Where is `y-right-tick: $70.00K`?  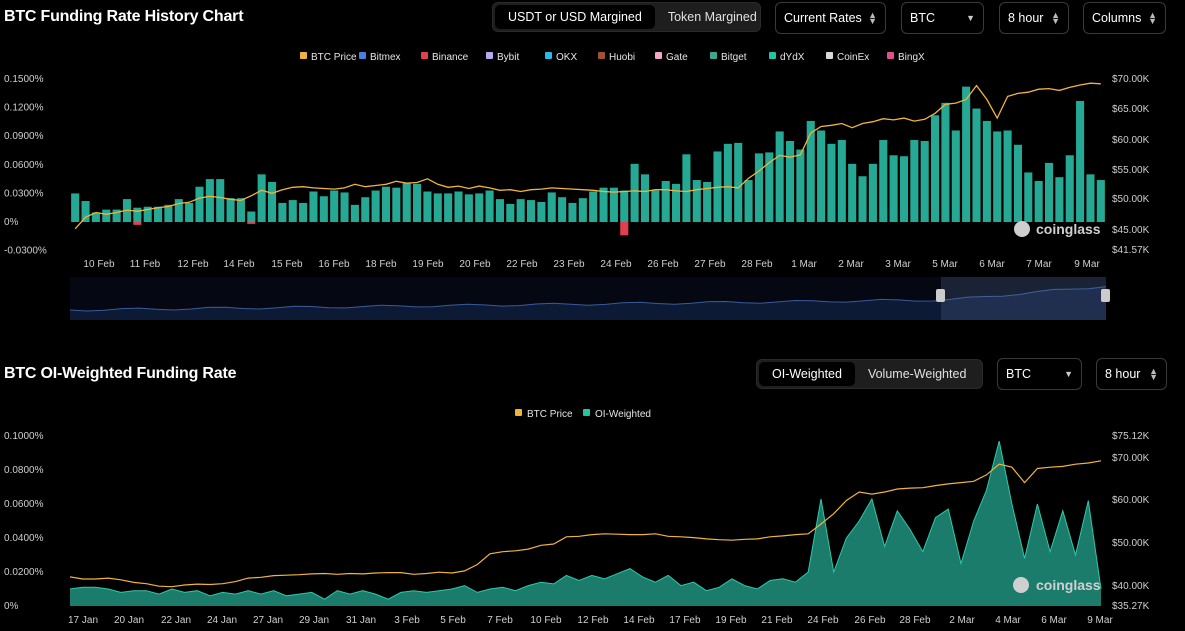
y-right-tick: $70.00K is located at coordinates (1131, 458).